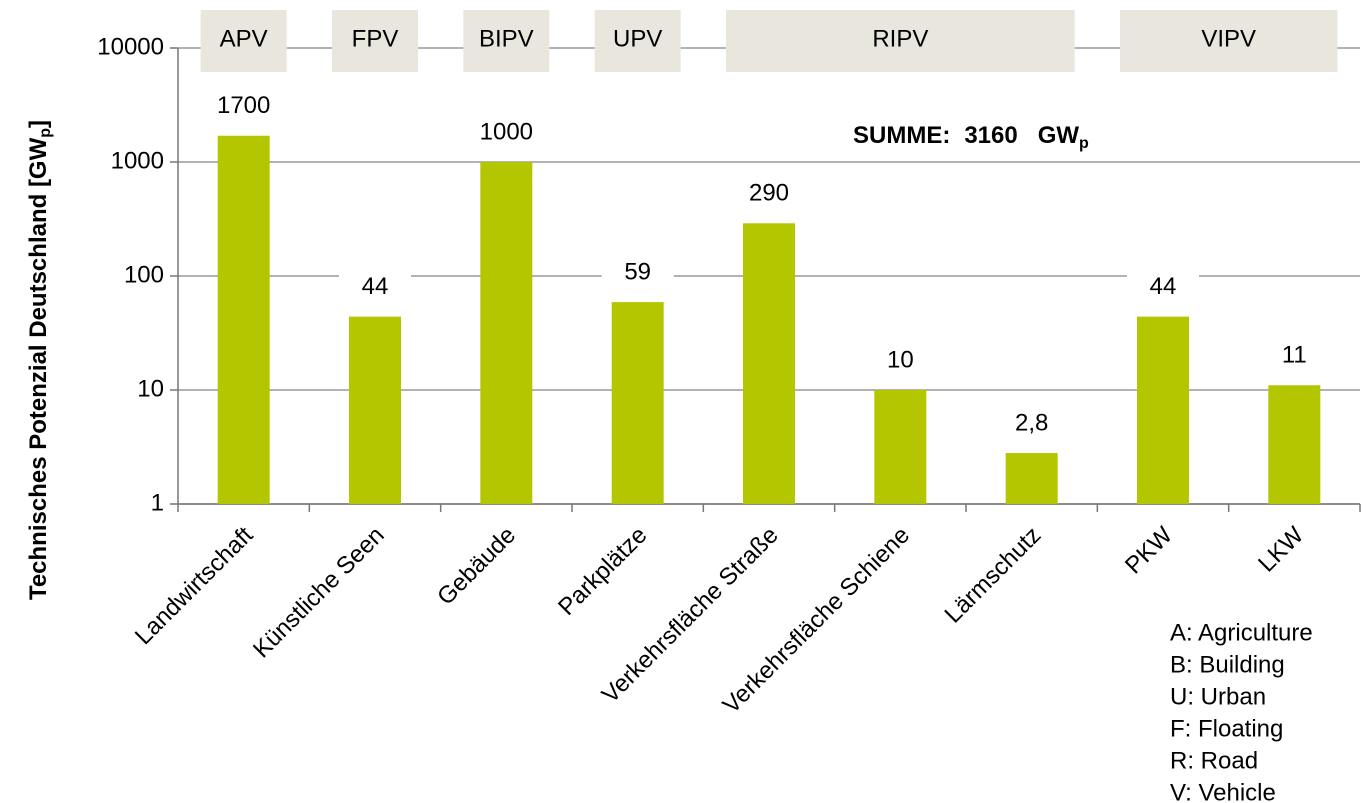  I want to click on value-label: 1700, so click(243, 105).